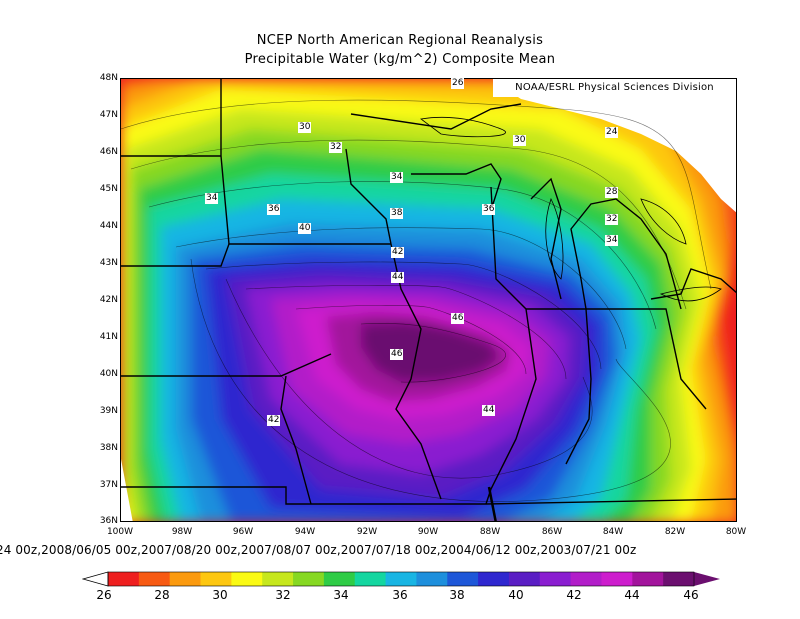 This screenshot has height=619, width=800. Describe the element at coordinates (283, 595) in the screenshot. I see `colorbar-label: 32` at that location.